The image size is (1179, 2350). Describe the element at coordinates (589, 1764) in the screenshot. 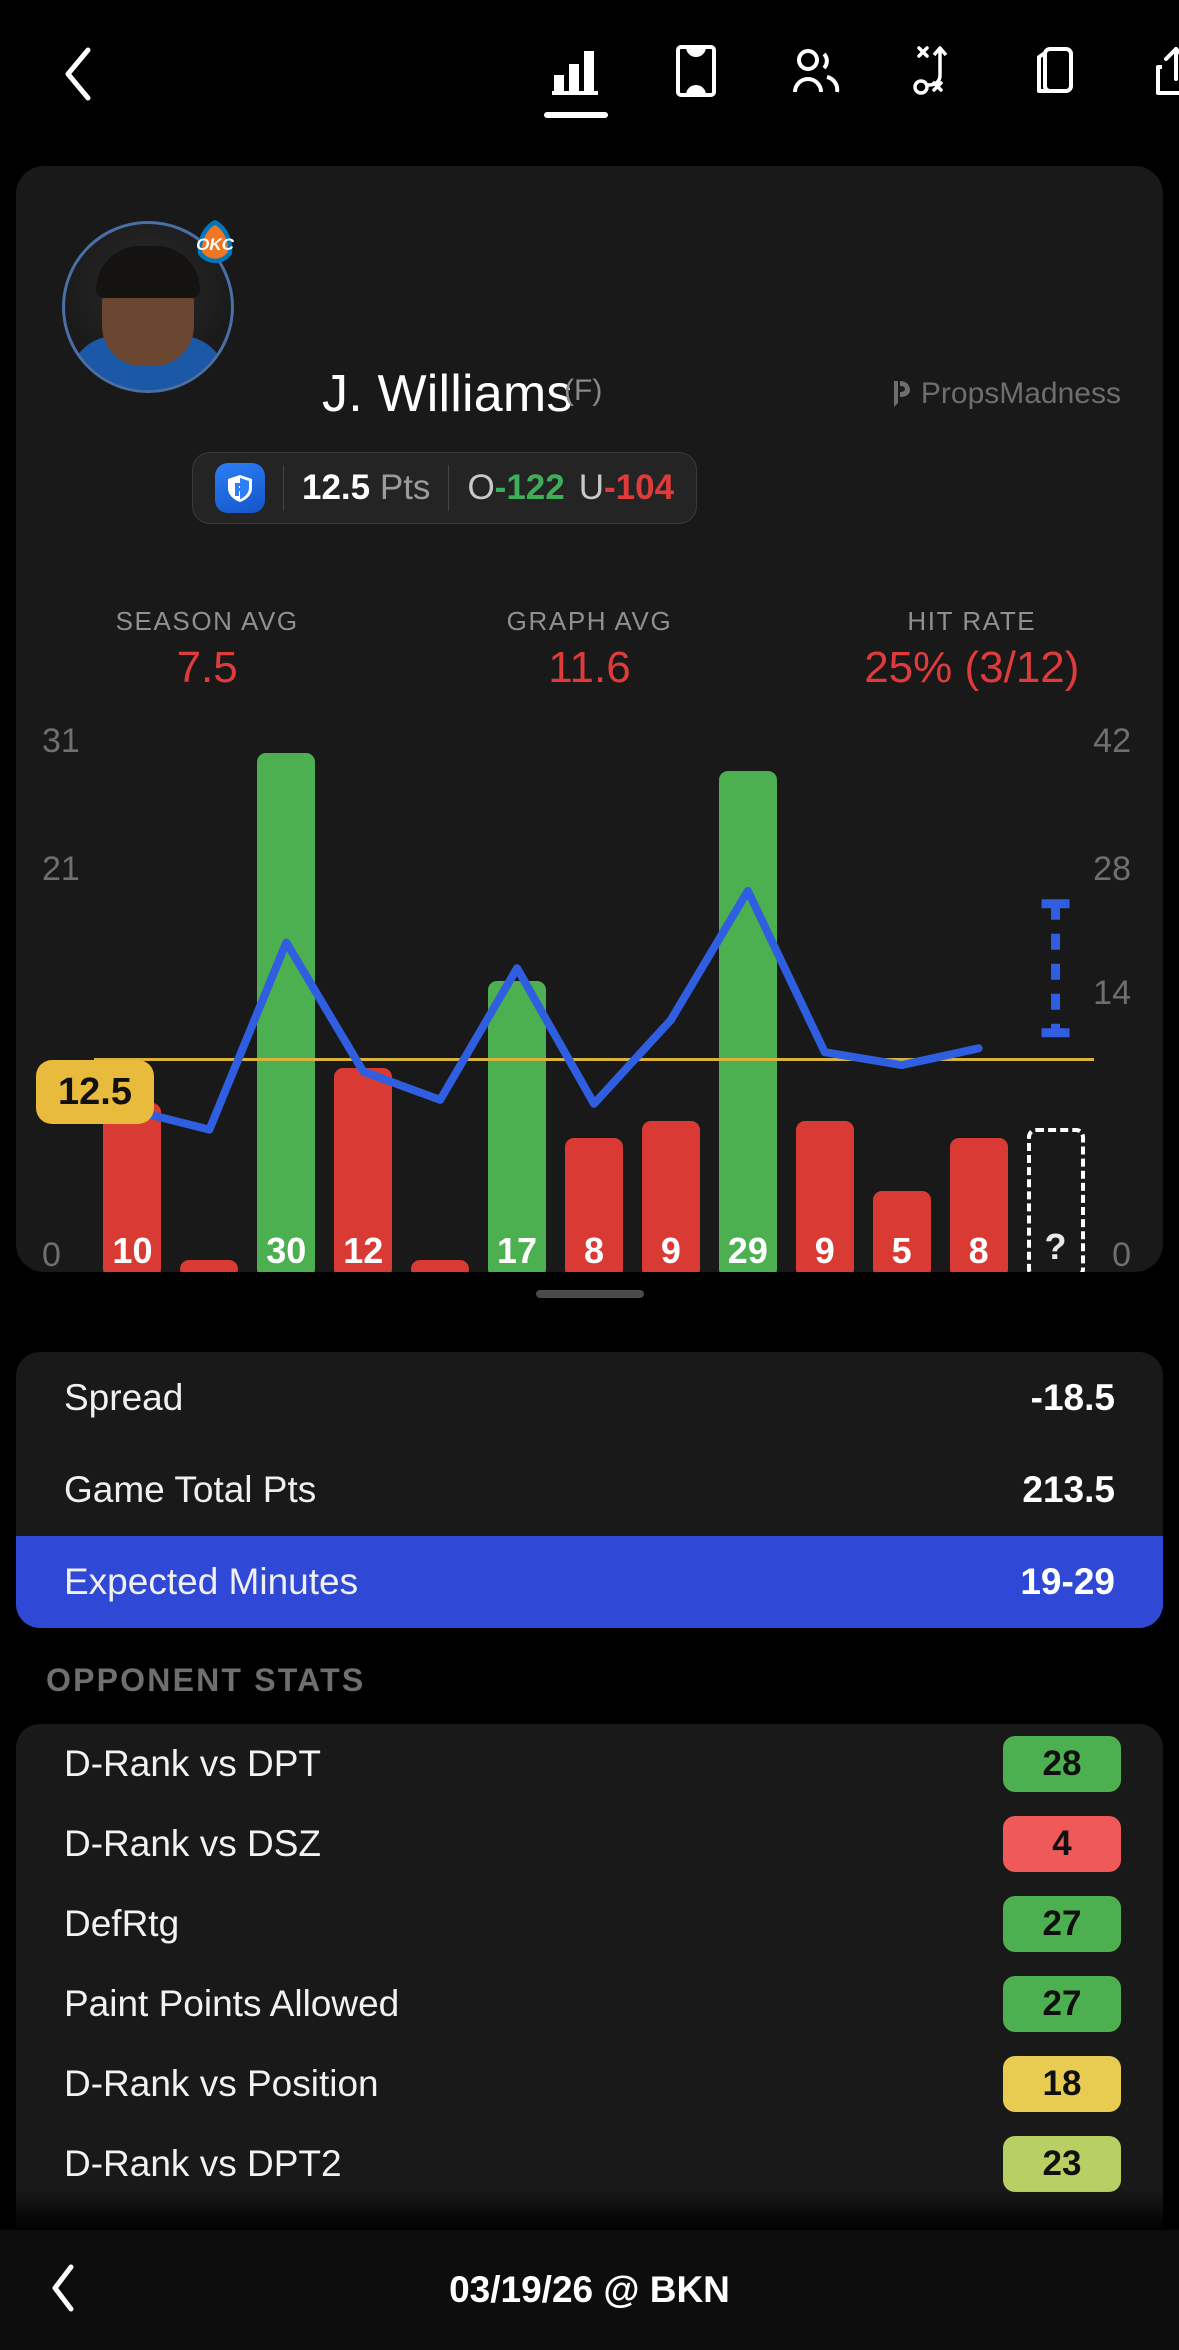

I see `opponent-stat-row: D-Rank vs DPT 28` at that location.